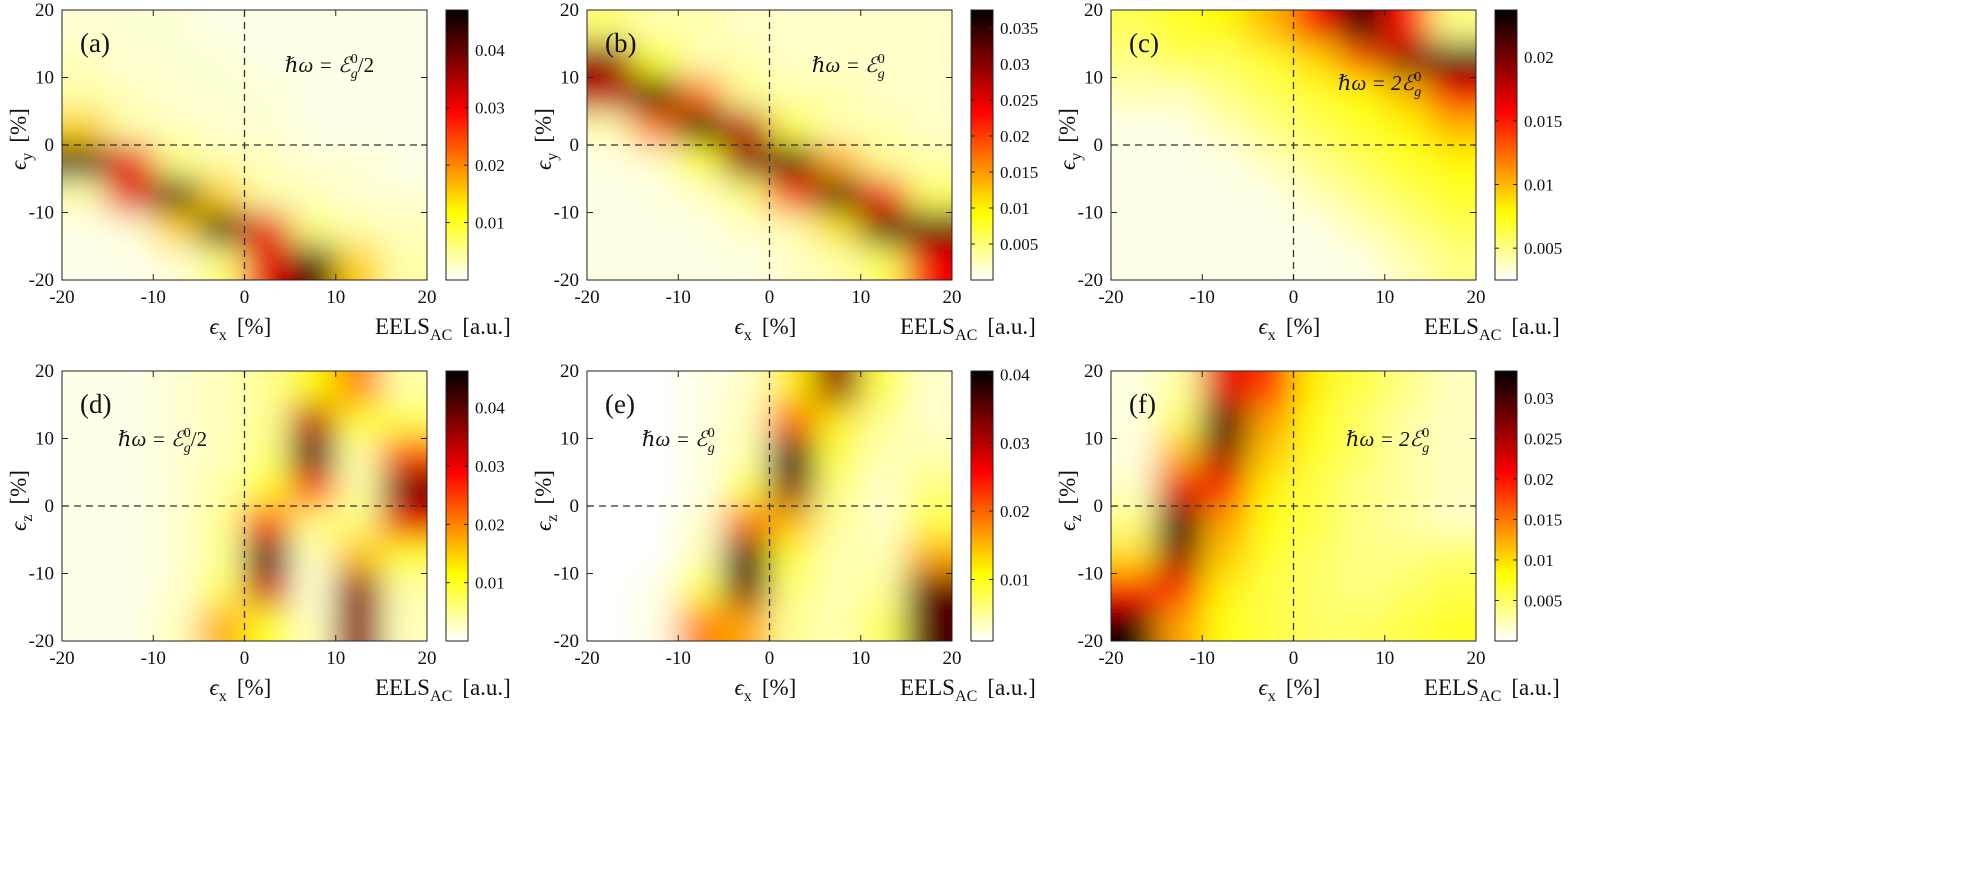 This screenshot has height=886, width=1982. Describe the element at coordinates (1011, 326) in the screenshot. I see `colorbar-label-unit: [a.u.]` at that location.